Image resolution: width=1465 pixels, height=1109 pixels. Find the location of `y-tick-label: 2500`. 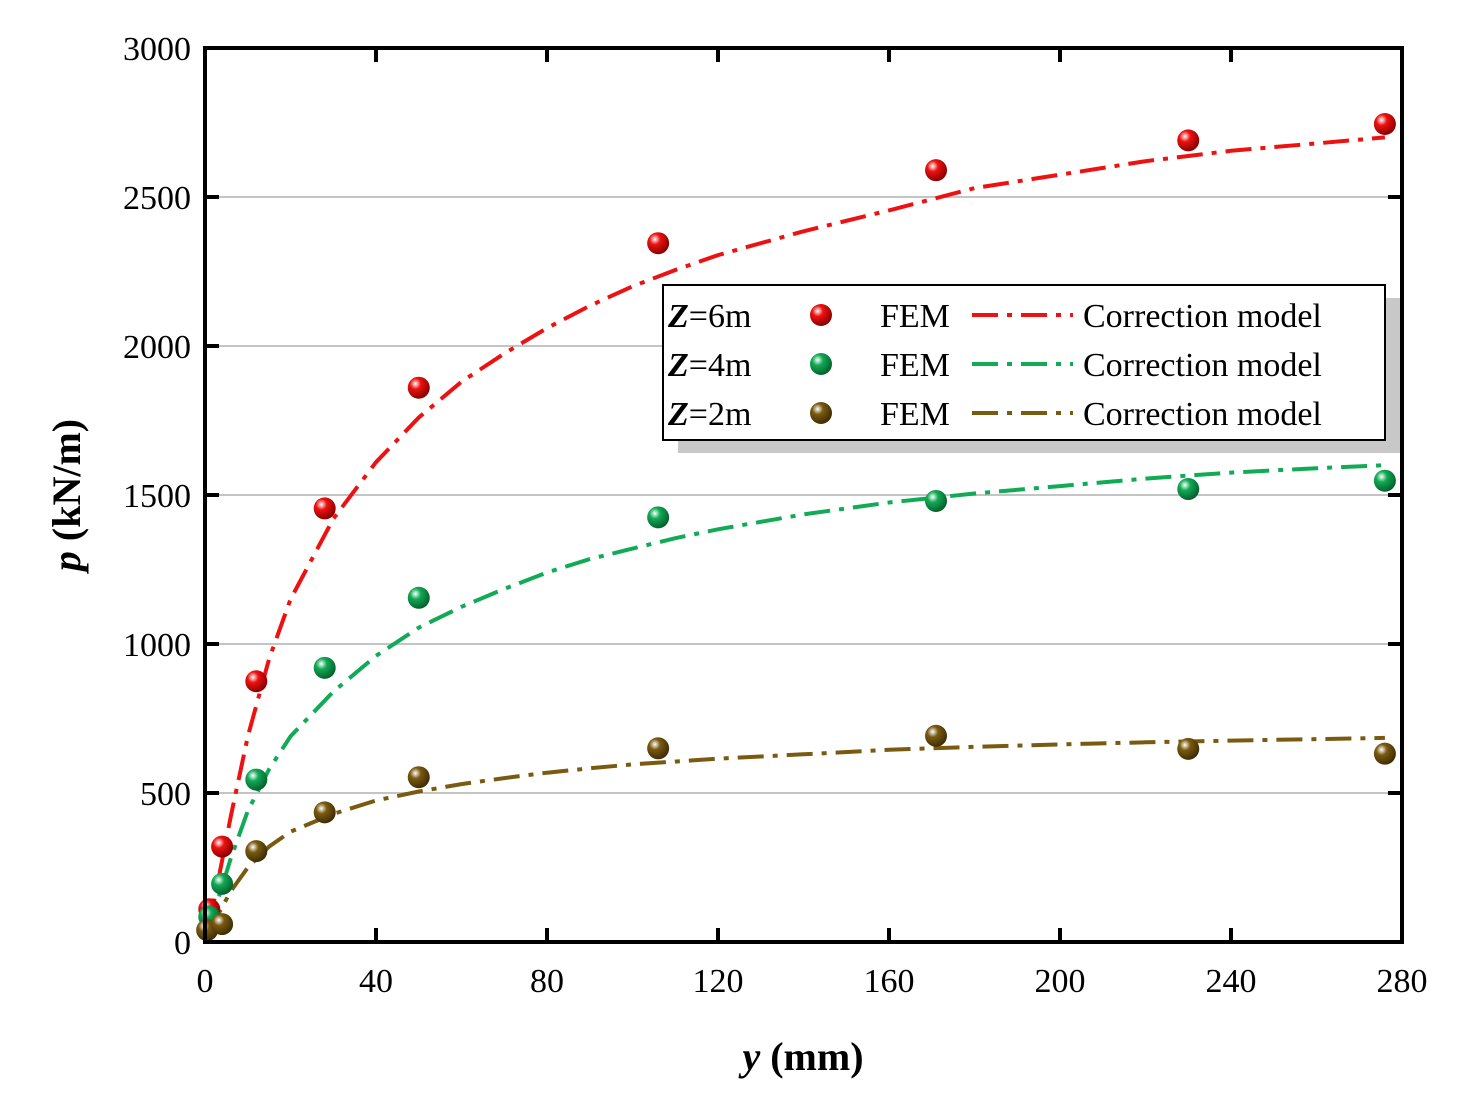

y-tick-label: 2500 is located at coordinates (157, 198).